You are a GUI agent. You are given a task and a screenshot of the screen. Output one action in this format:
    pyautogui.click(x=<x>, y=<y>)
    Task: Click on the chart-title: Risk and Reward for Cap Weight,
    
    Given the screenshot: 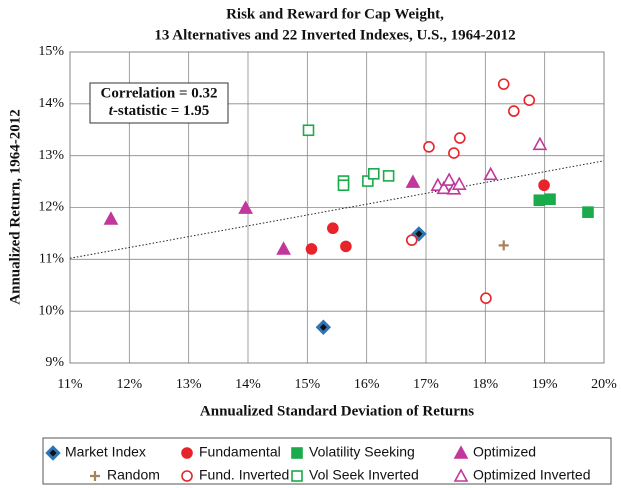 What is the action you would take?
    pyautogui.click(x=335, y=14)
    